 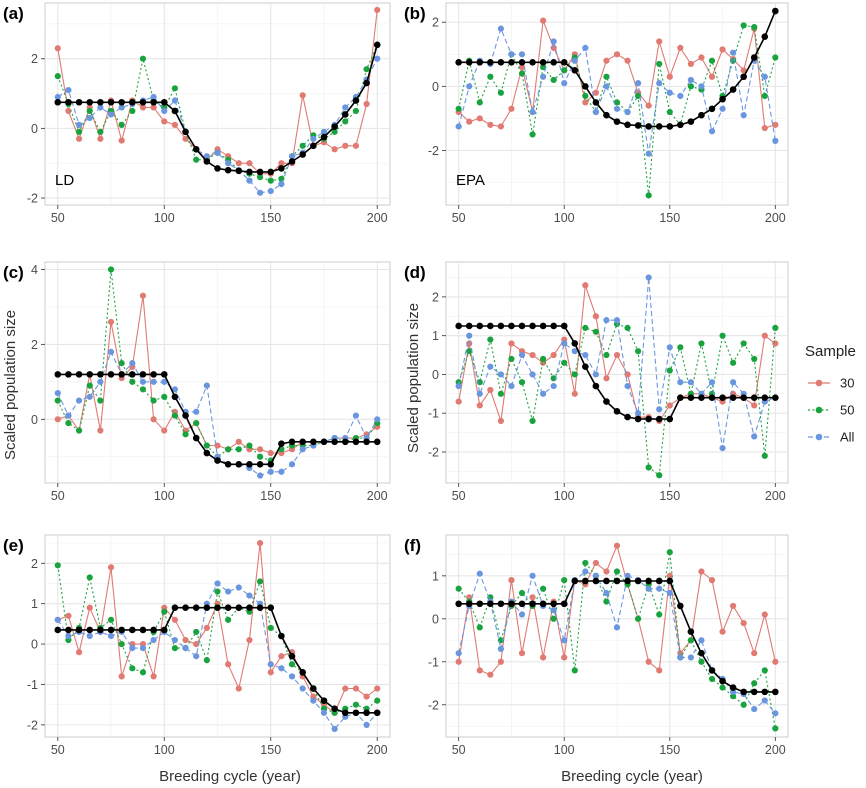 What do you see at coordinates (435, 576) in the screenshot?
I see `y-tick-label: 1` at bounding box center [435, 576].